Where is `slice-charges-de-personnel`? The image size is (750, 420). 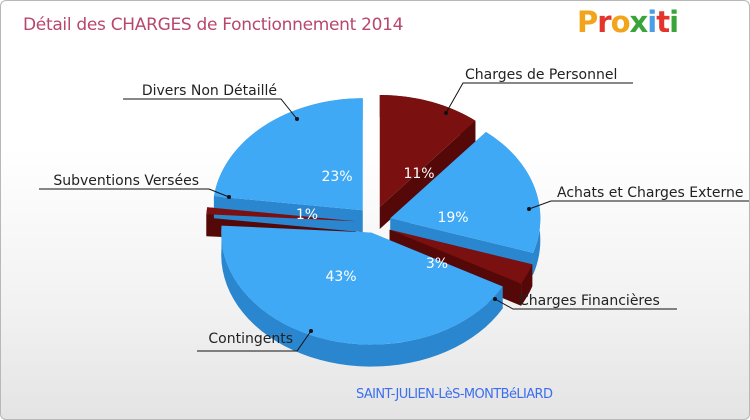
slice-charges-de-personnel is located at coordinates (427, 151).